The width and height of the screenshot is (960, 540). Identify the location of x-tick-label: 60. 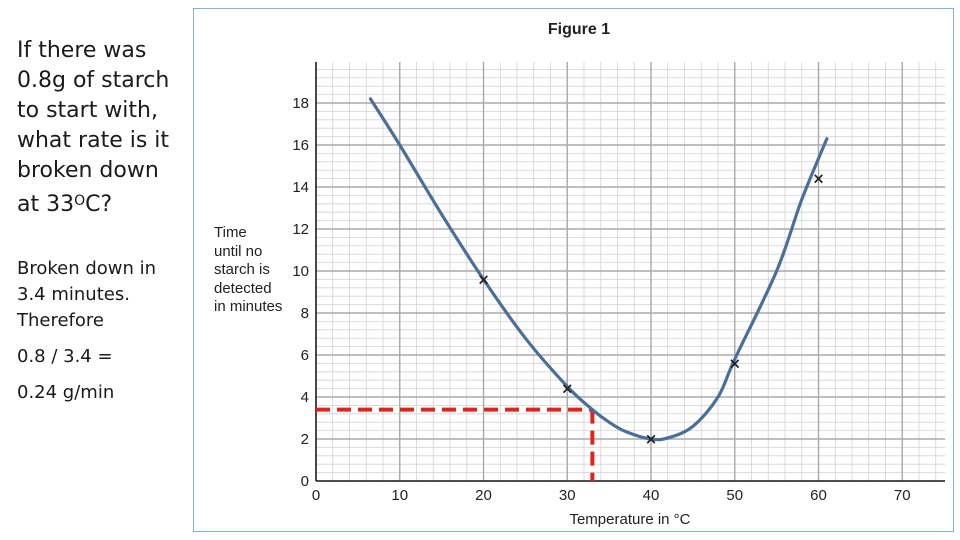
(818, 495).